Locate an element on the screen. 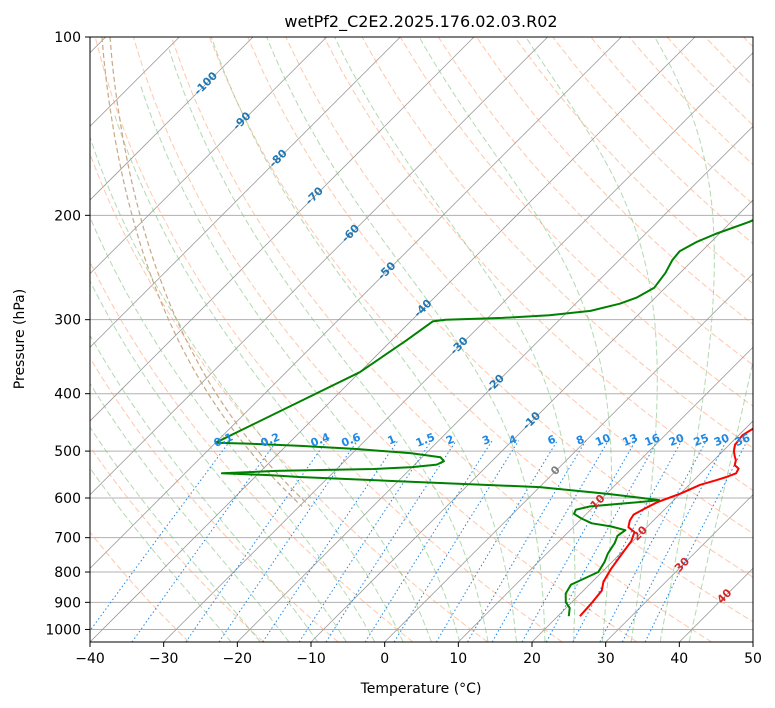  y-tick-label: 500 is located at coordinates (67, 452).